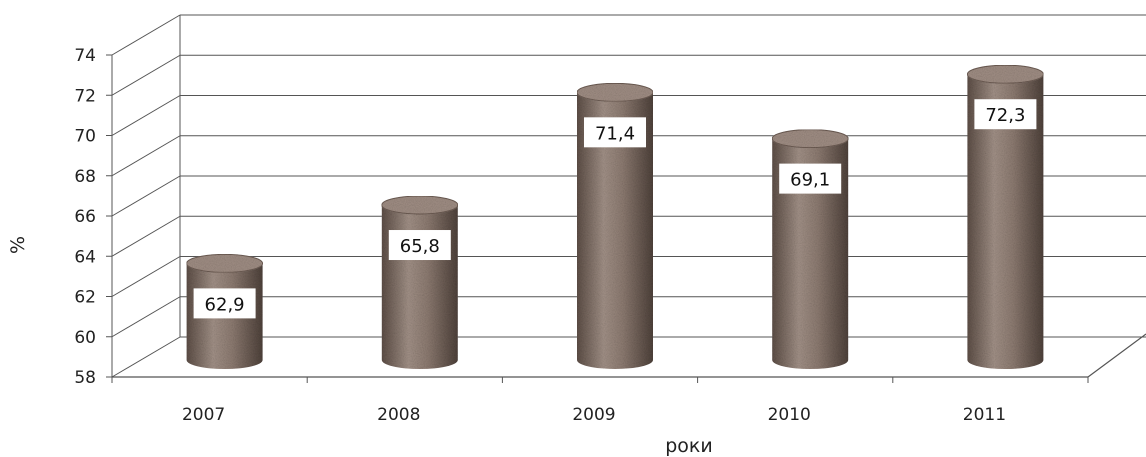  Describe the element at coordinates (1116, 355) in the screenshot. I see `floor-edge` at that location.